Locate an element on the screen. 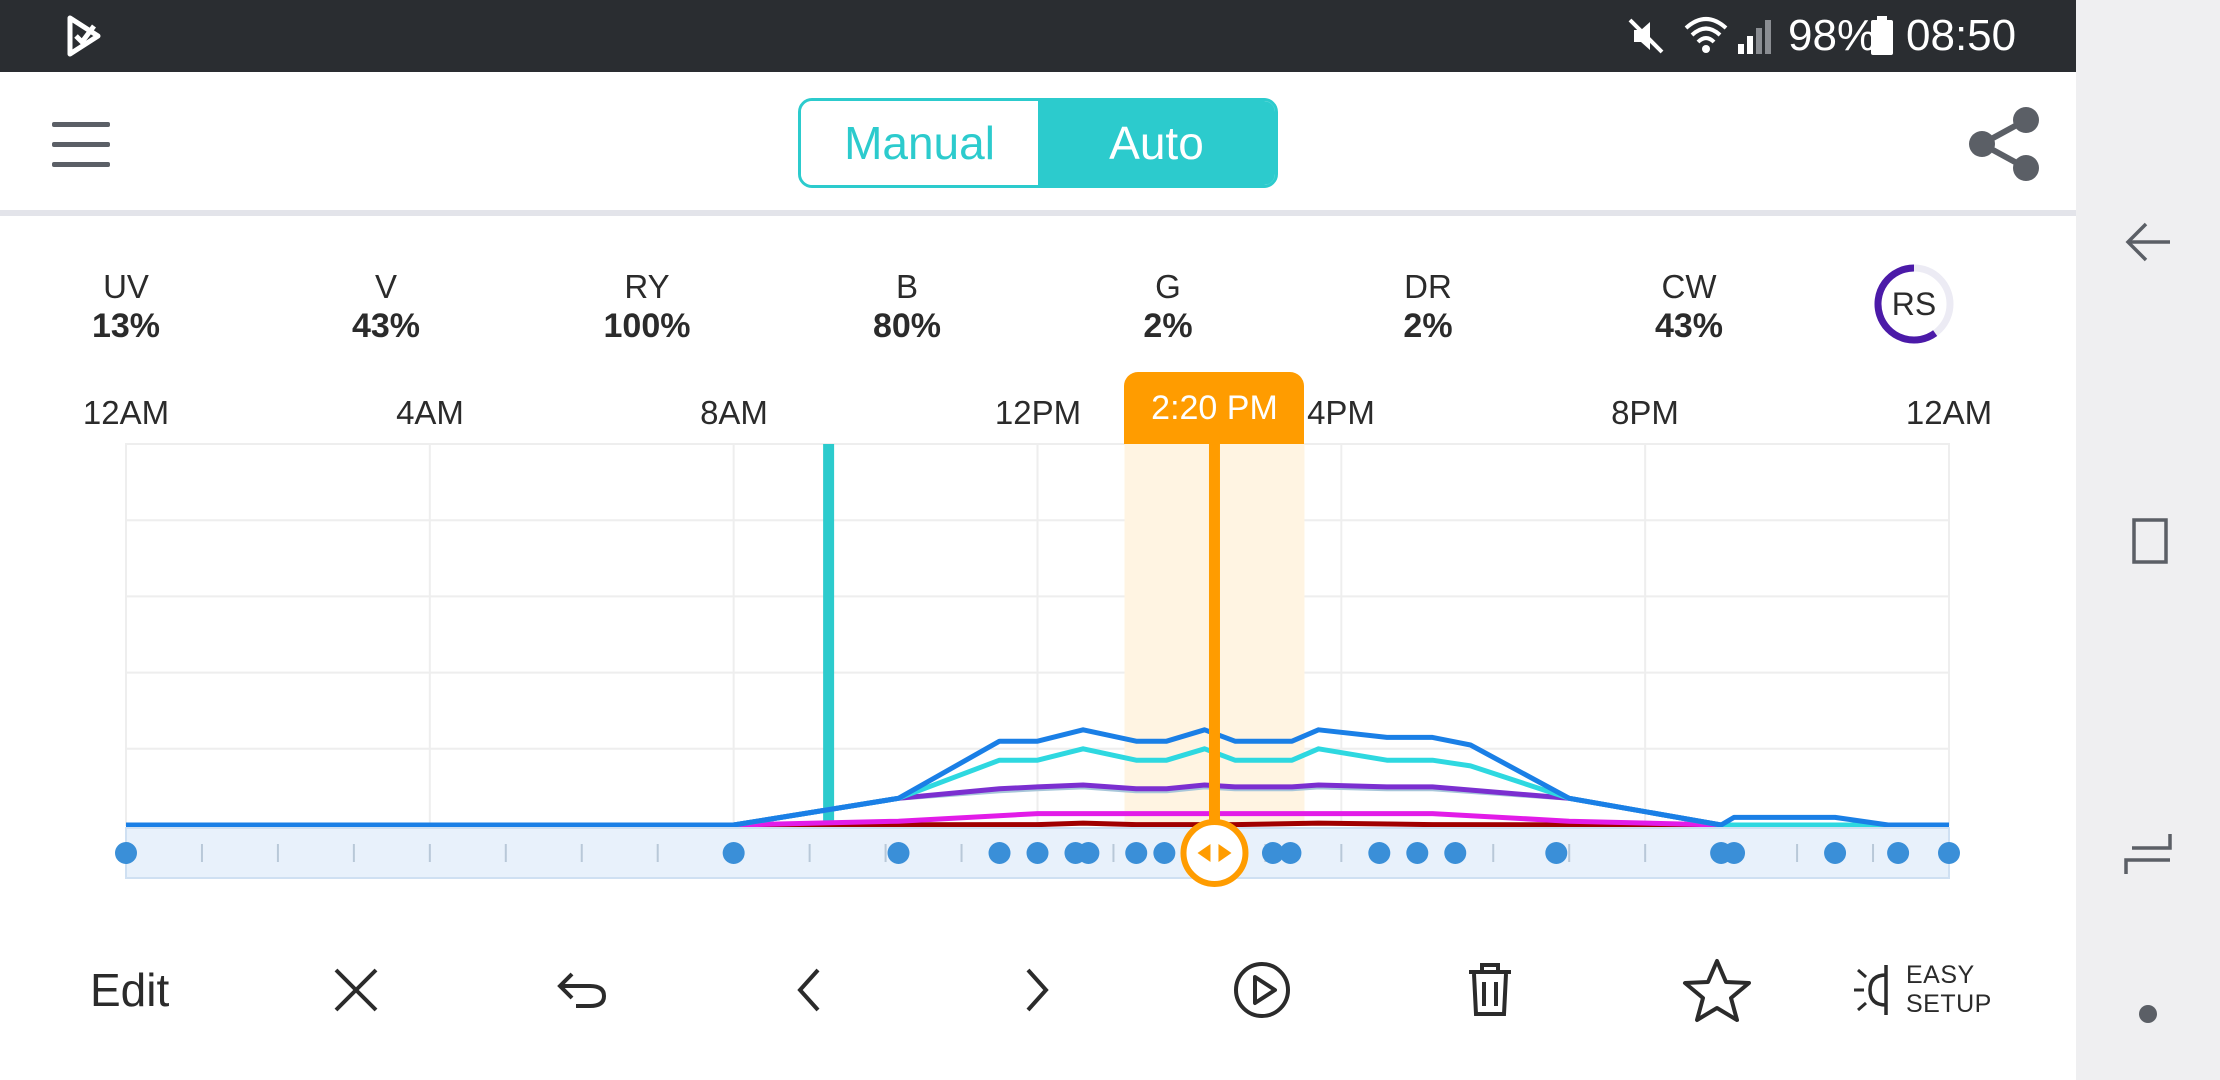  previous-icon is located at coordinates (808, 990).